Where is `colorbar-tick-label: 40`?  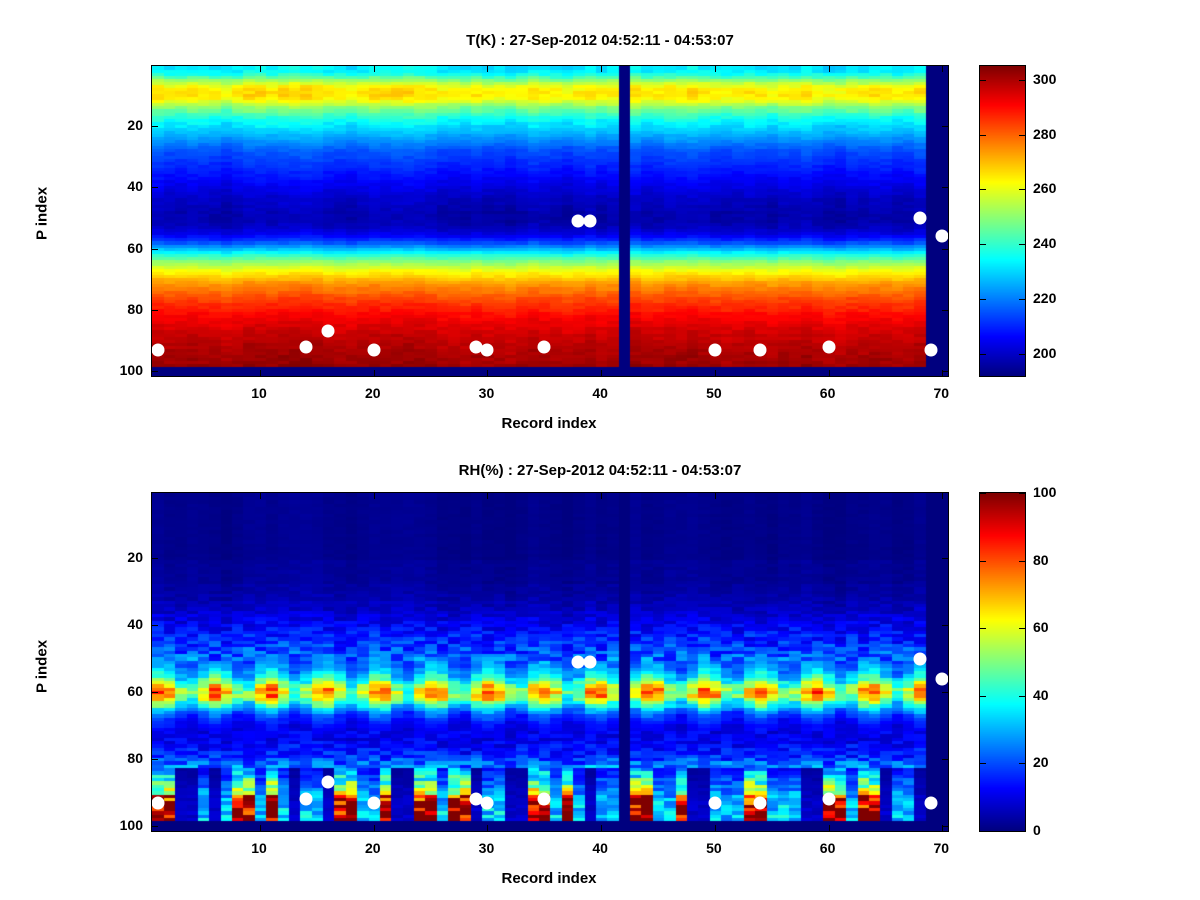 colorbar-tick-label: 40 is located at coordinates (1041, 694).